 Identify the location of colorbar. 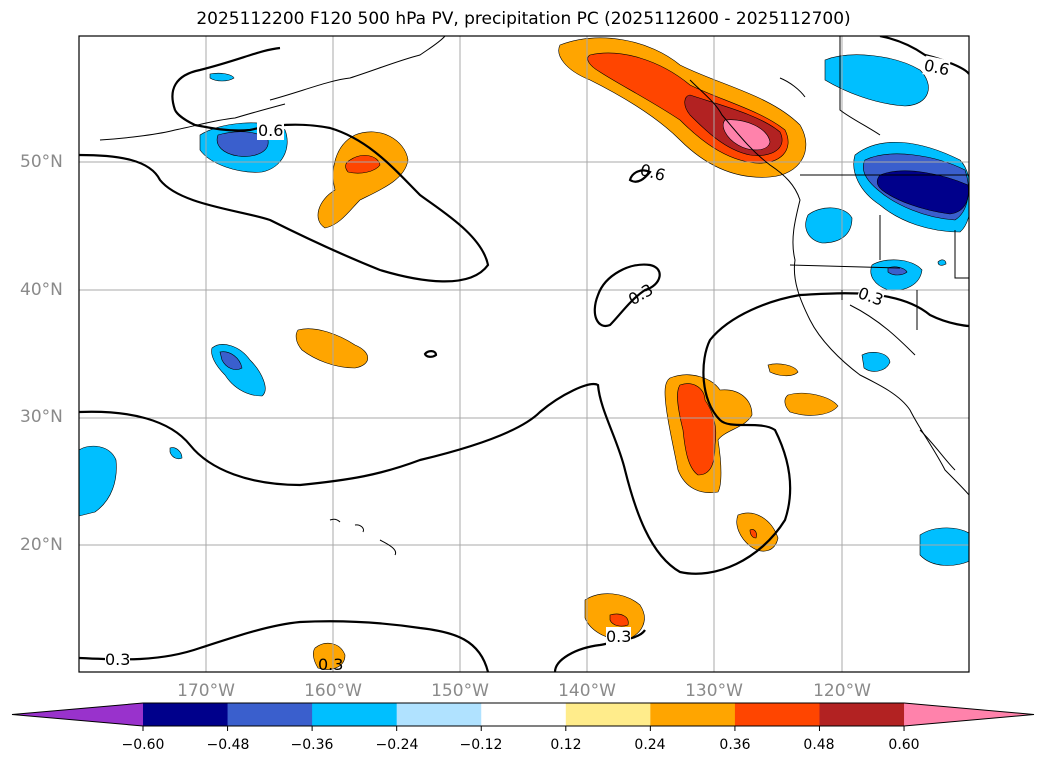
(523, 716).